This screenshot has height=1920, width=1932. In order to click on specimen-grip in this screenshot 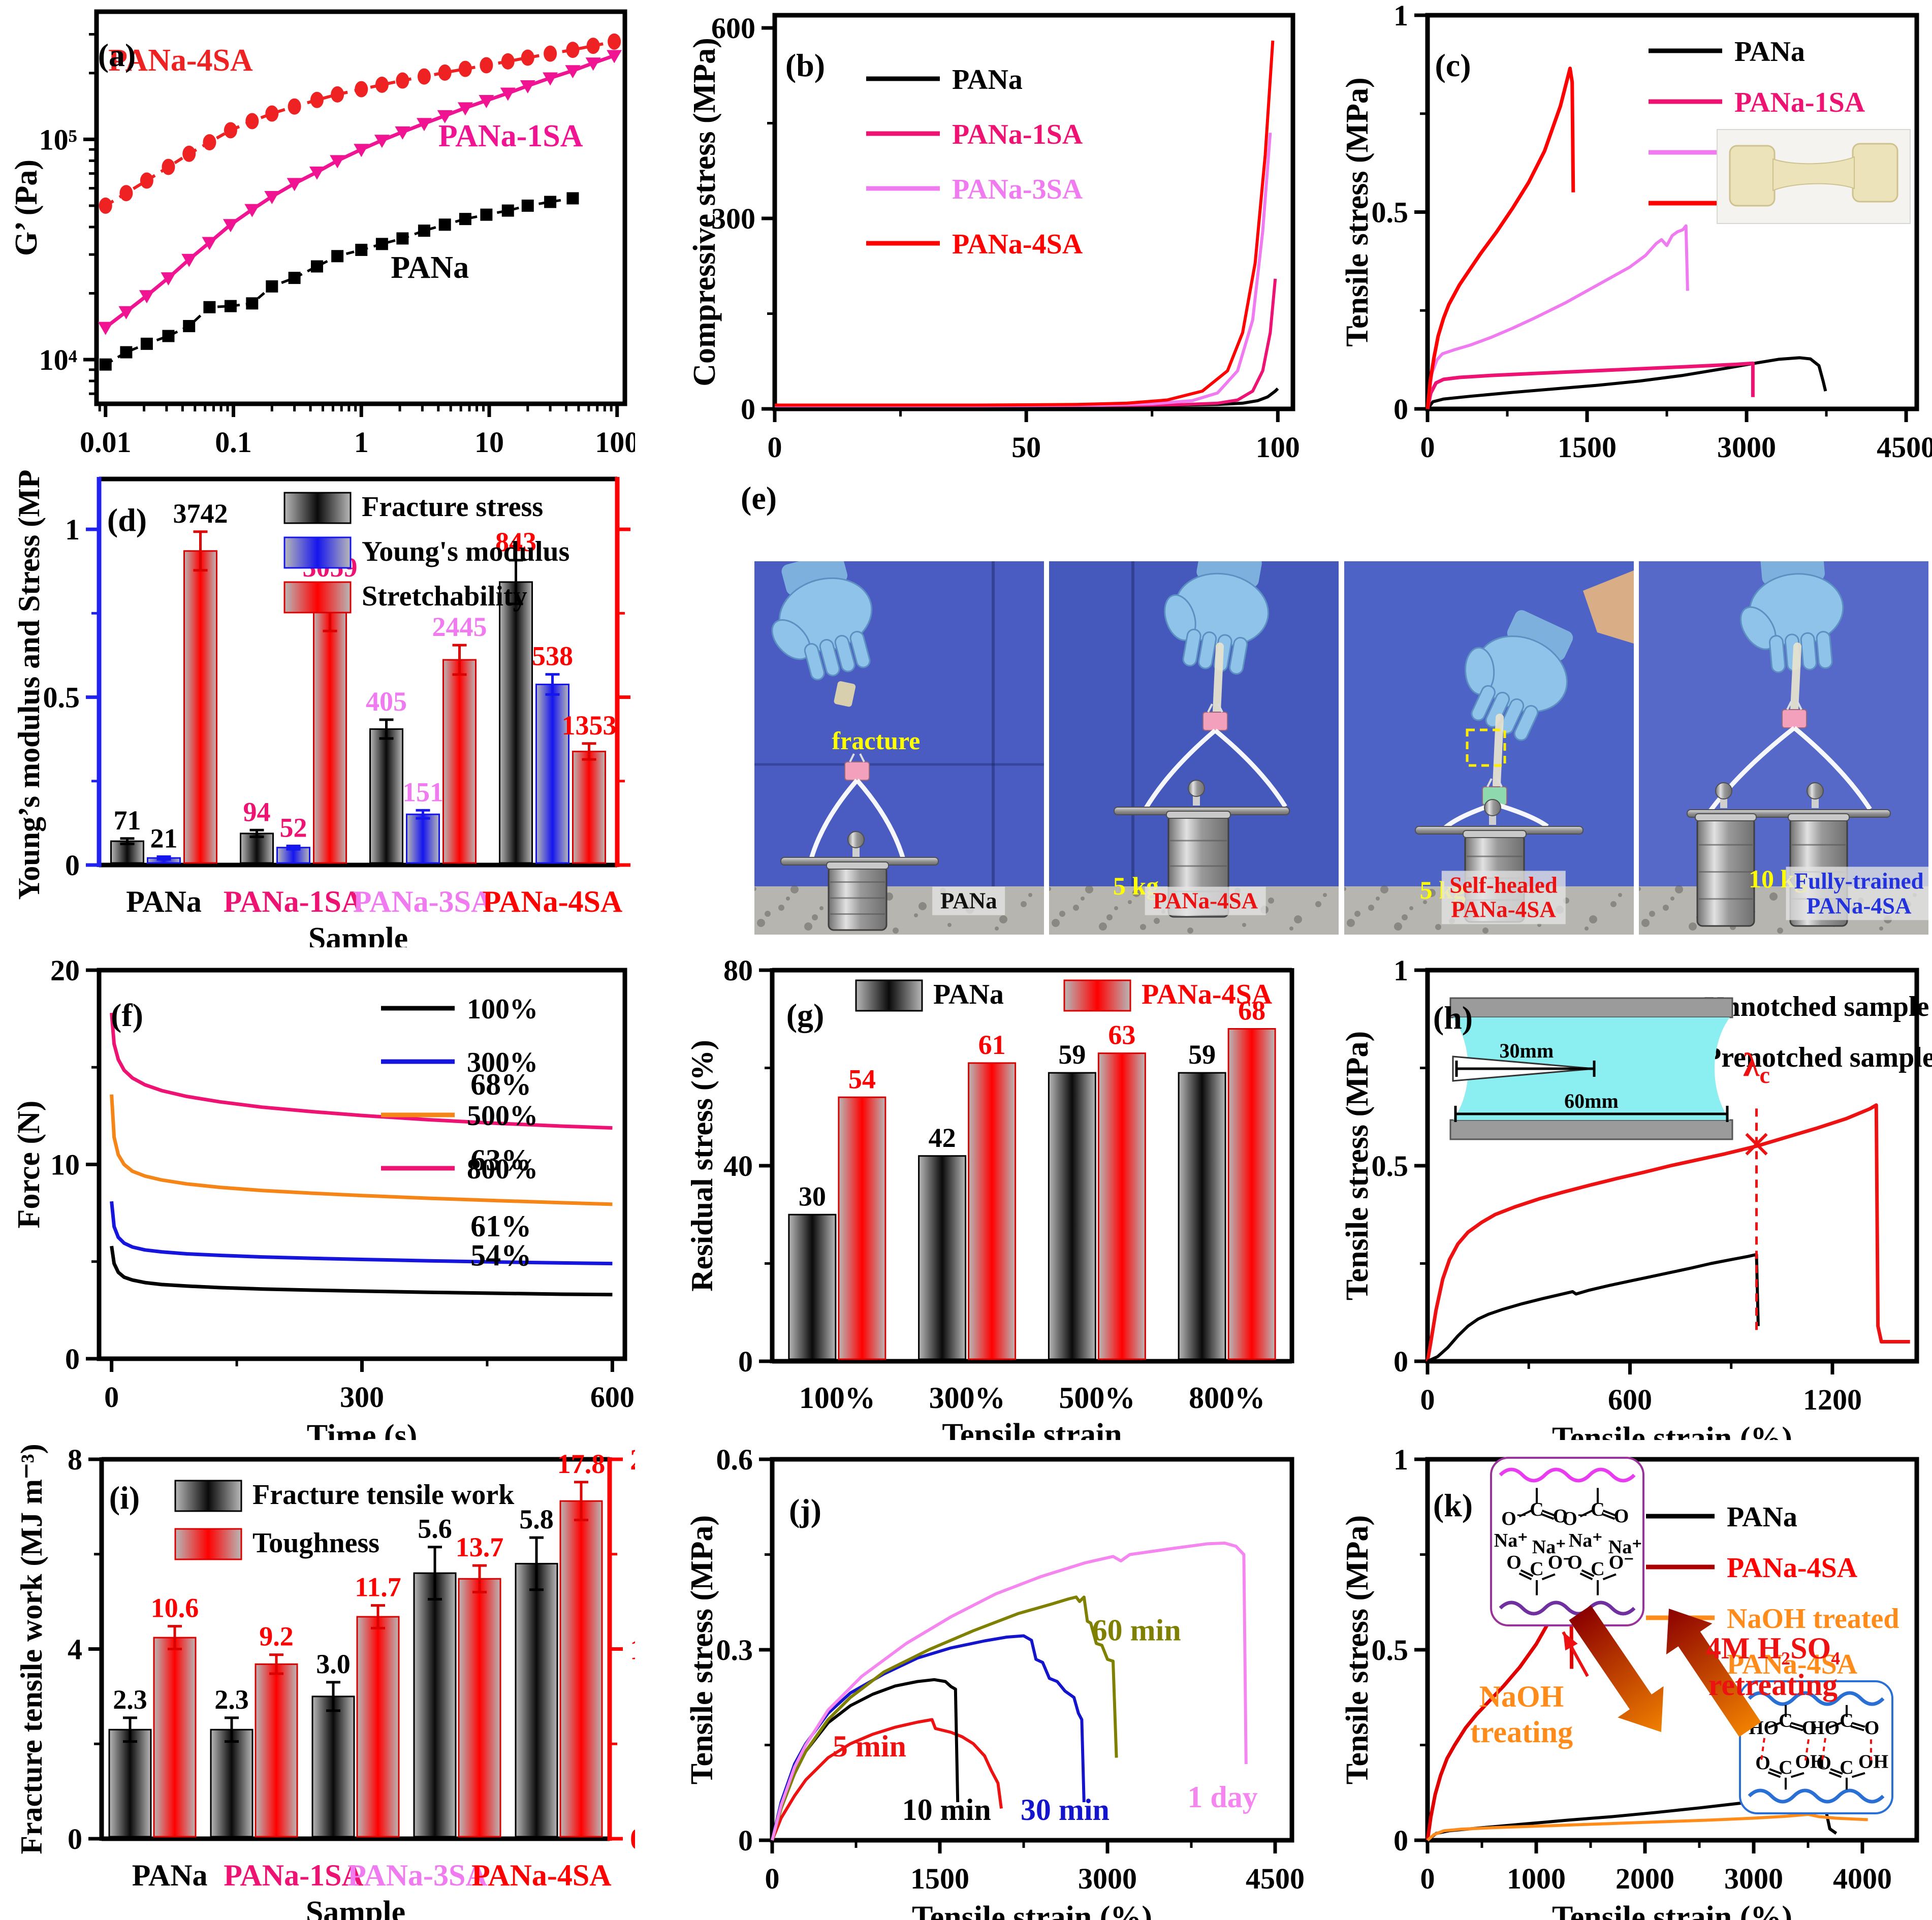, I will do `click(1875, 173)`.